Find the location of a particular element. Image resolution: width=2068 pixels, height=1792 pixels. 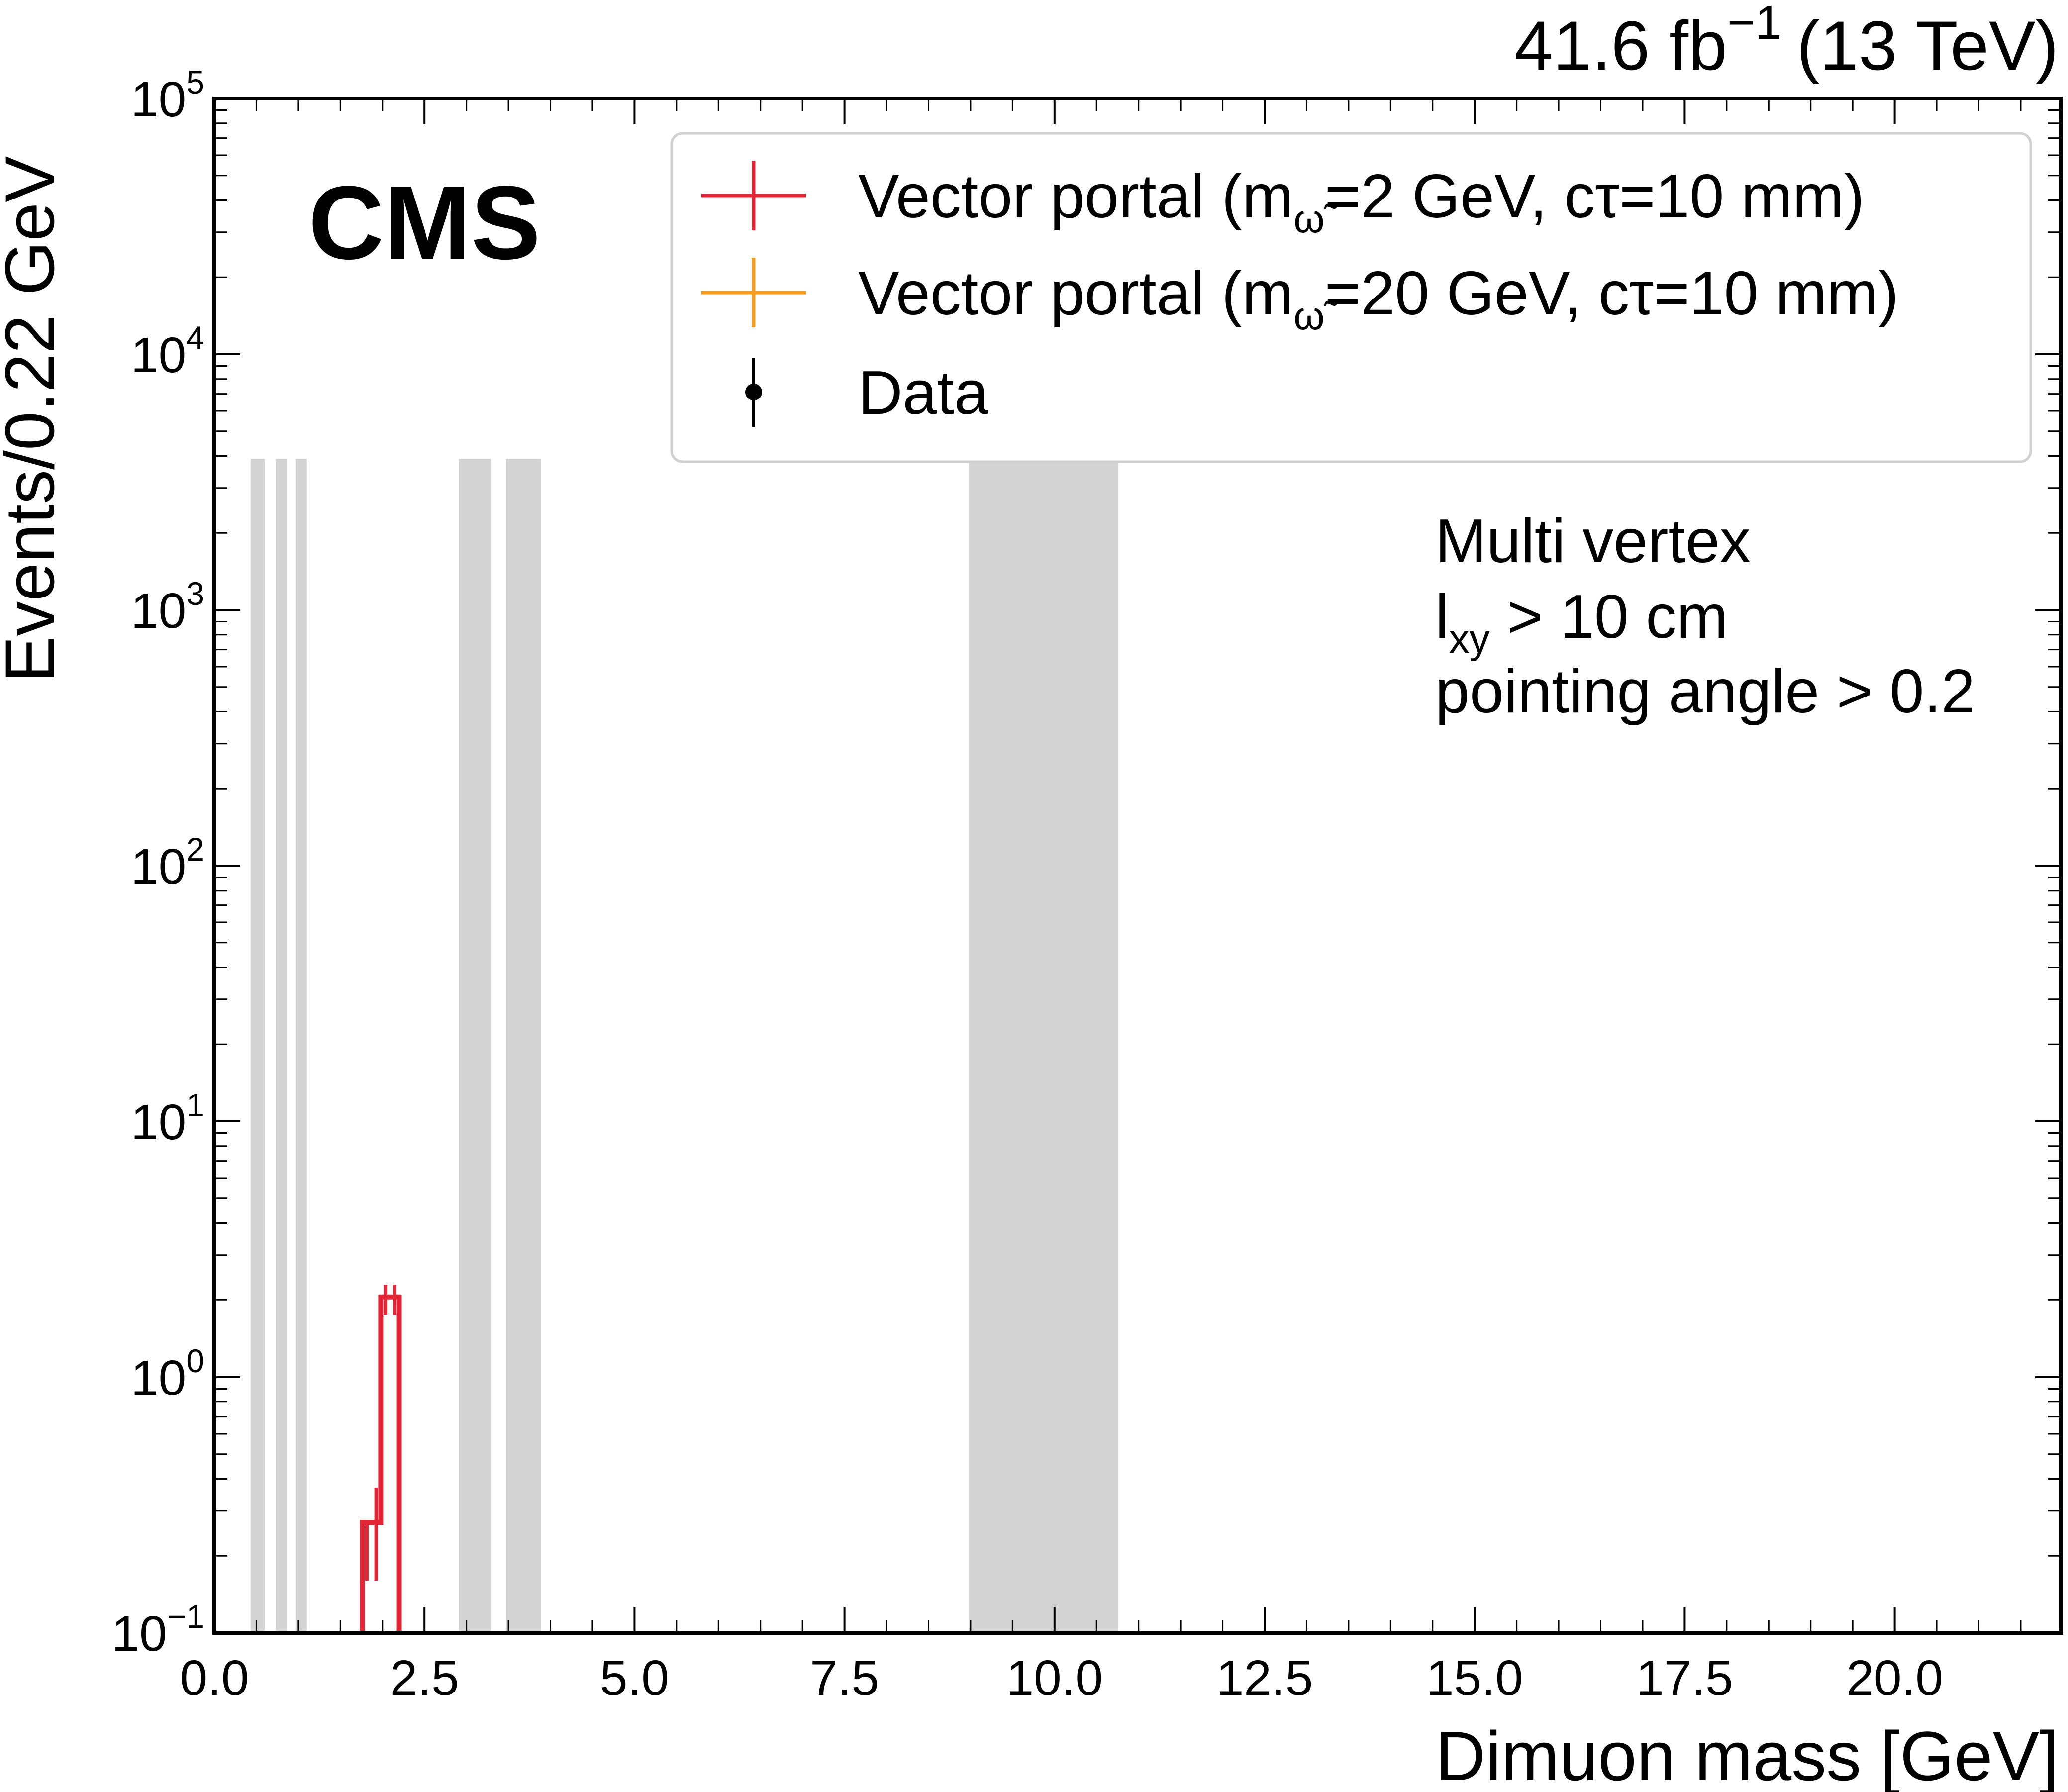

lumi-label: 41.6 fb−1 (13 TeV) is located at coordinates (1786, 42).